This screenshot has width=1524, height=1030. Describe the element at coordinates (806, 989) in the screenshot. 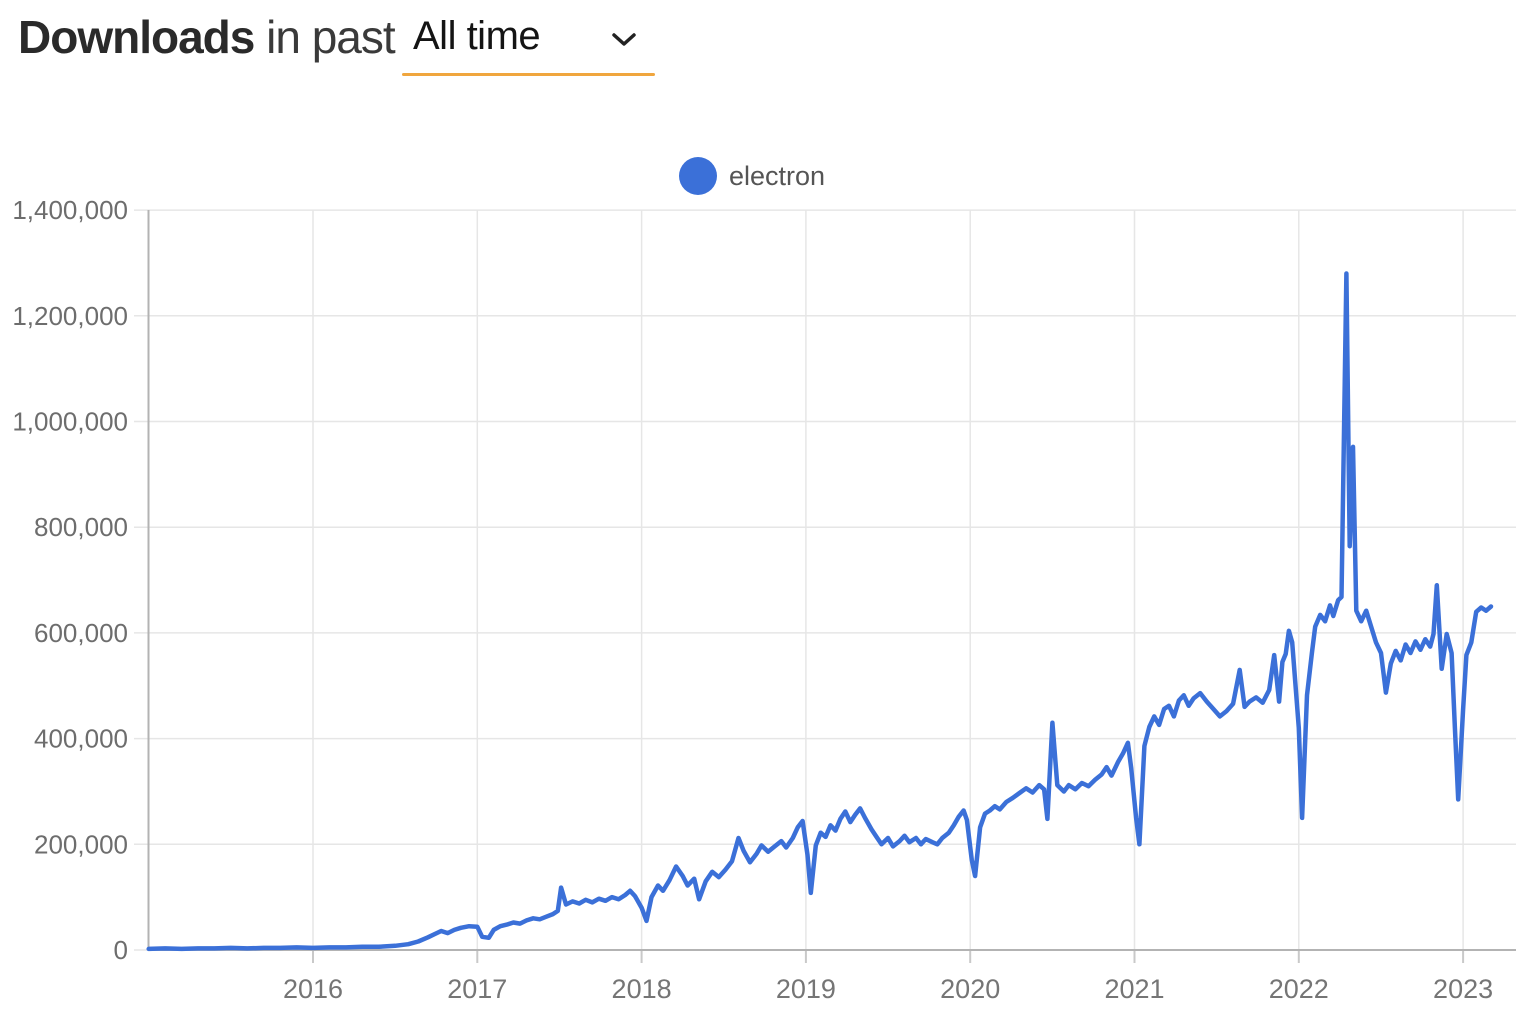

I see `x-axis-tick-label: 2019` at that location.